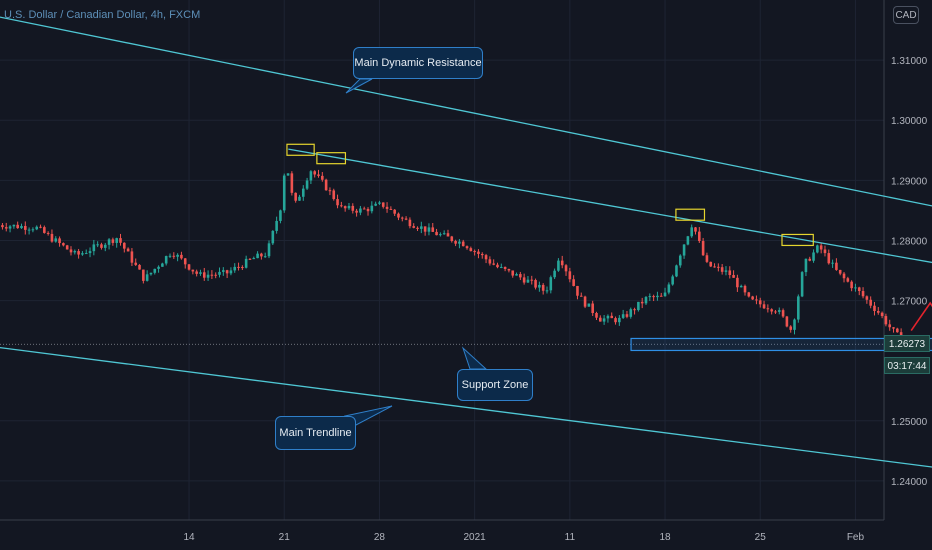  I want to click on x-tick-label: 11, so click(570, 537).